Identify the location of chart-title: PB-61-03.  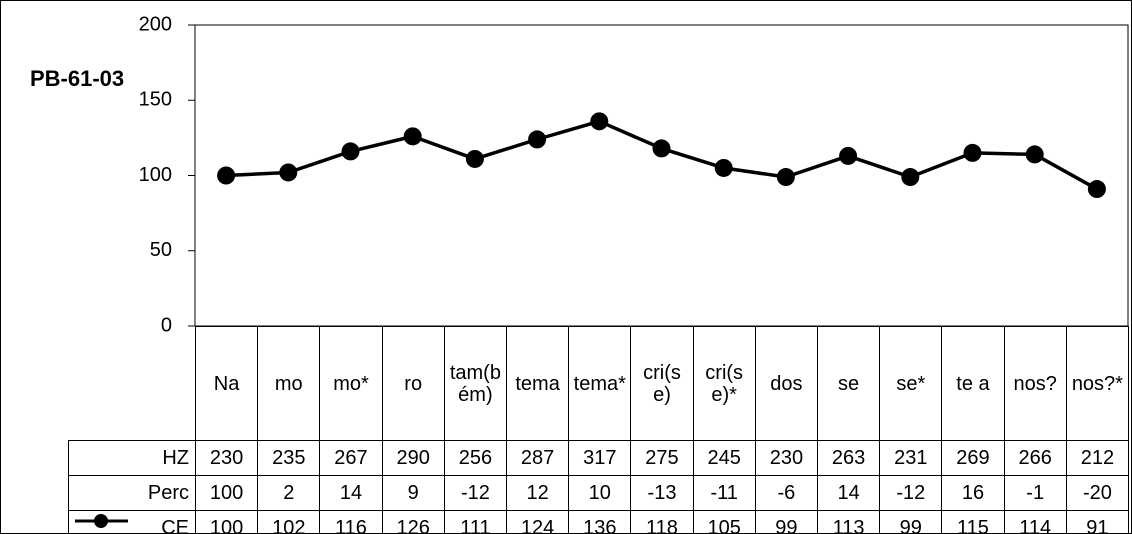
(77, 78).